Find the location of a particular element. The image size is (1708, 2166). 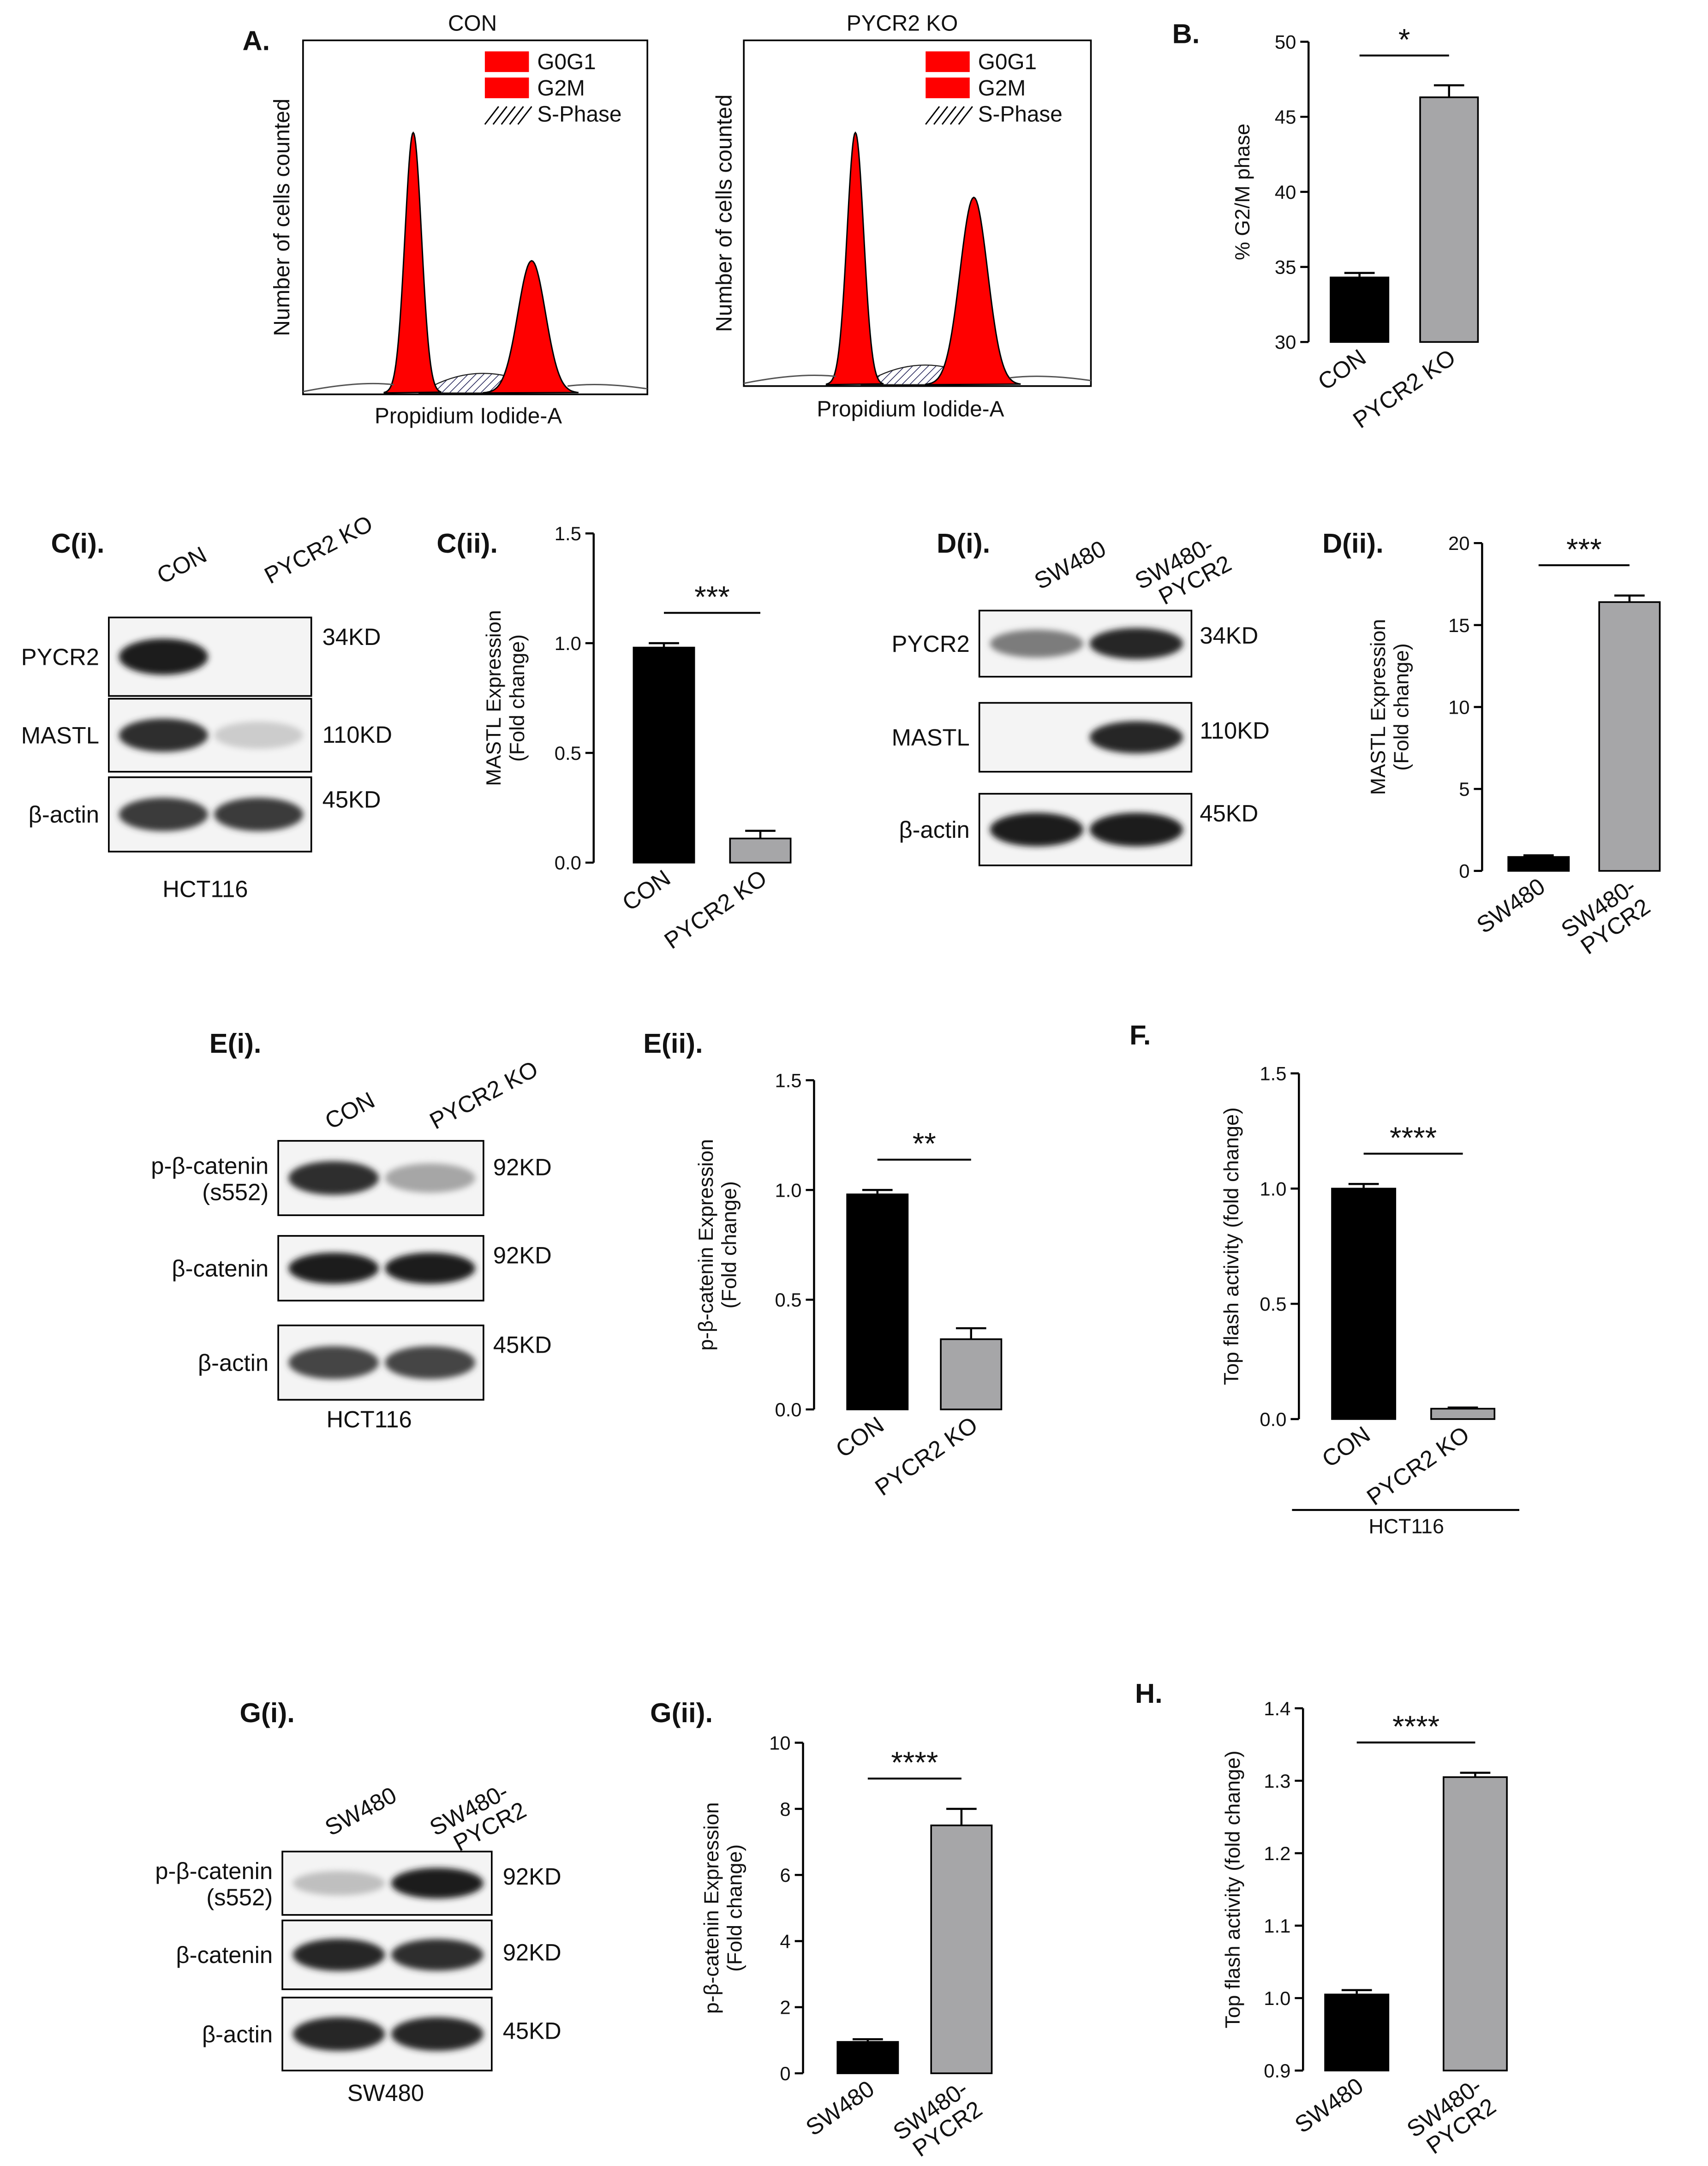

mw-label: 34KD is located at coordinates (351, 637).